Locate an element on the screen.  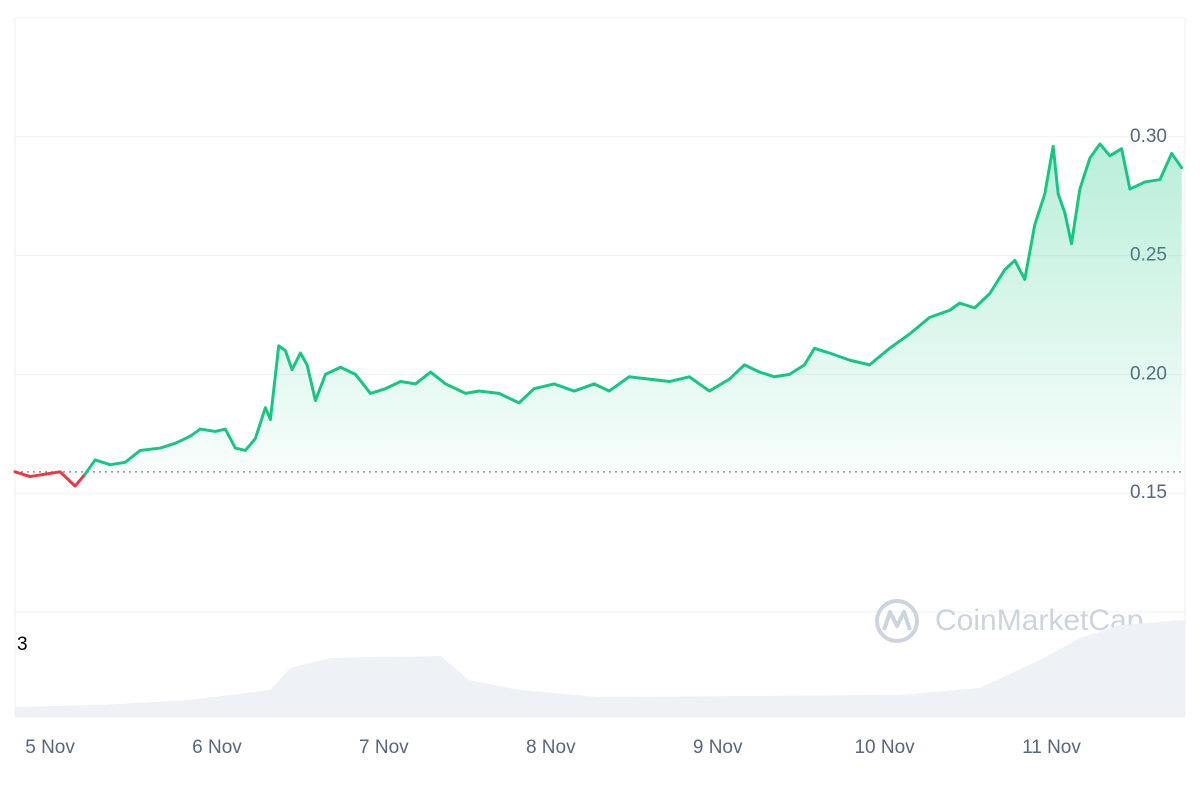
watermark-logo is located at coordinates (897, 621).